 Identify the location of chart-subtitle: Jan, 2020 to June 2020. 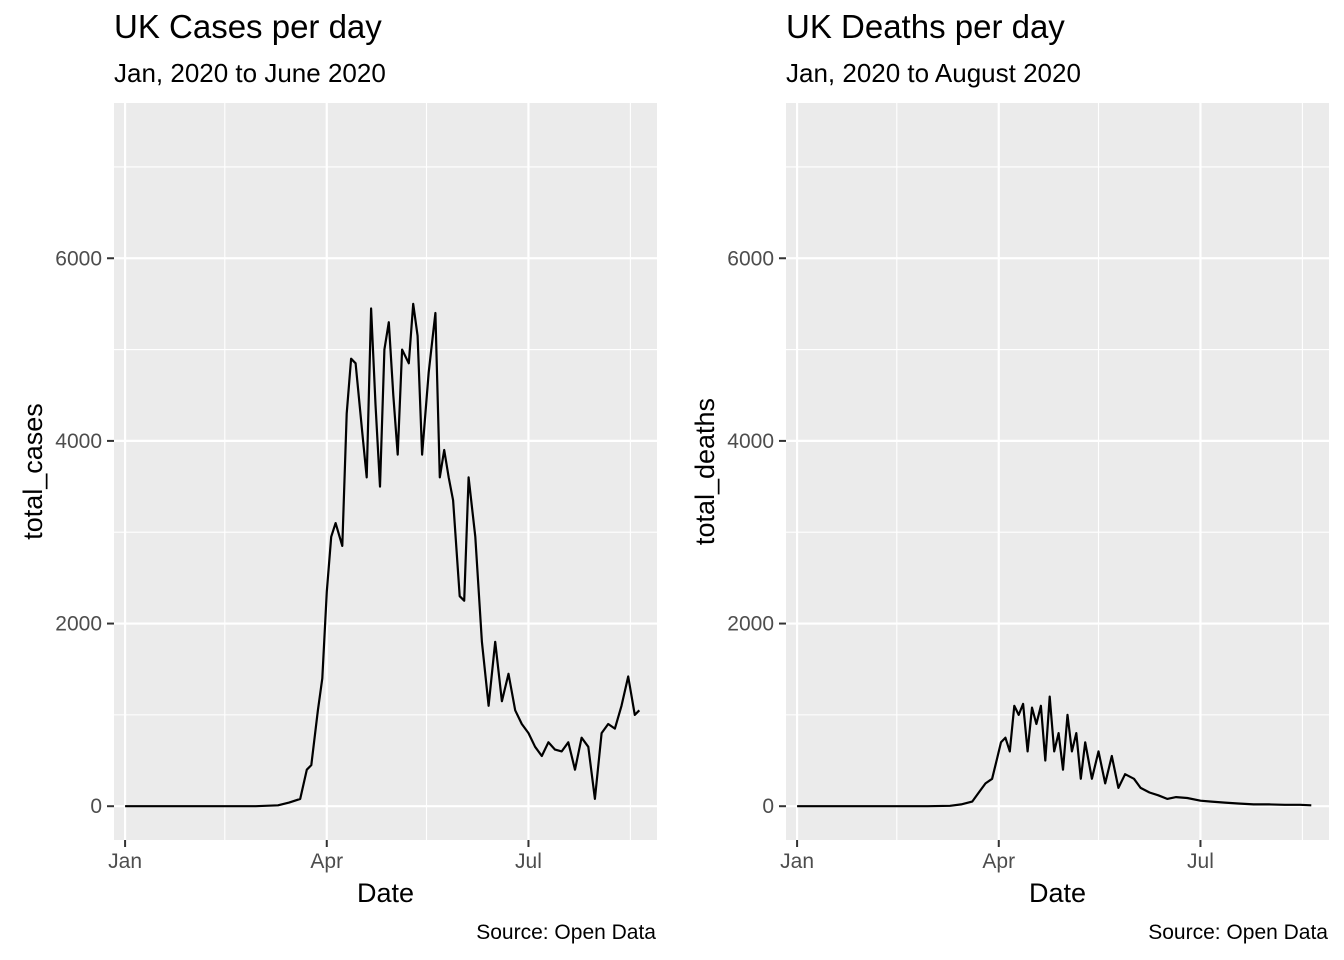
(250, 73).